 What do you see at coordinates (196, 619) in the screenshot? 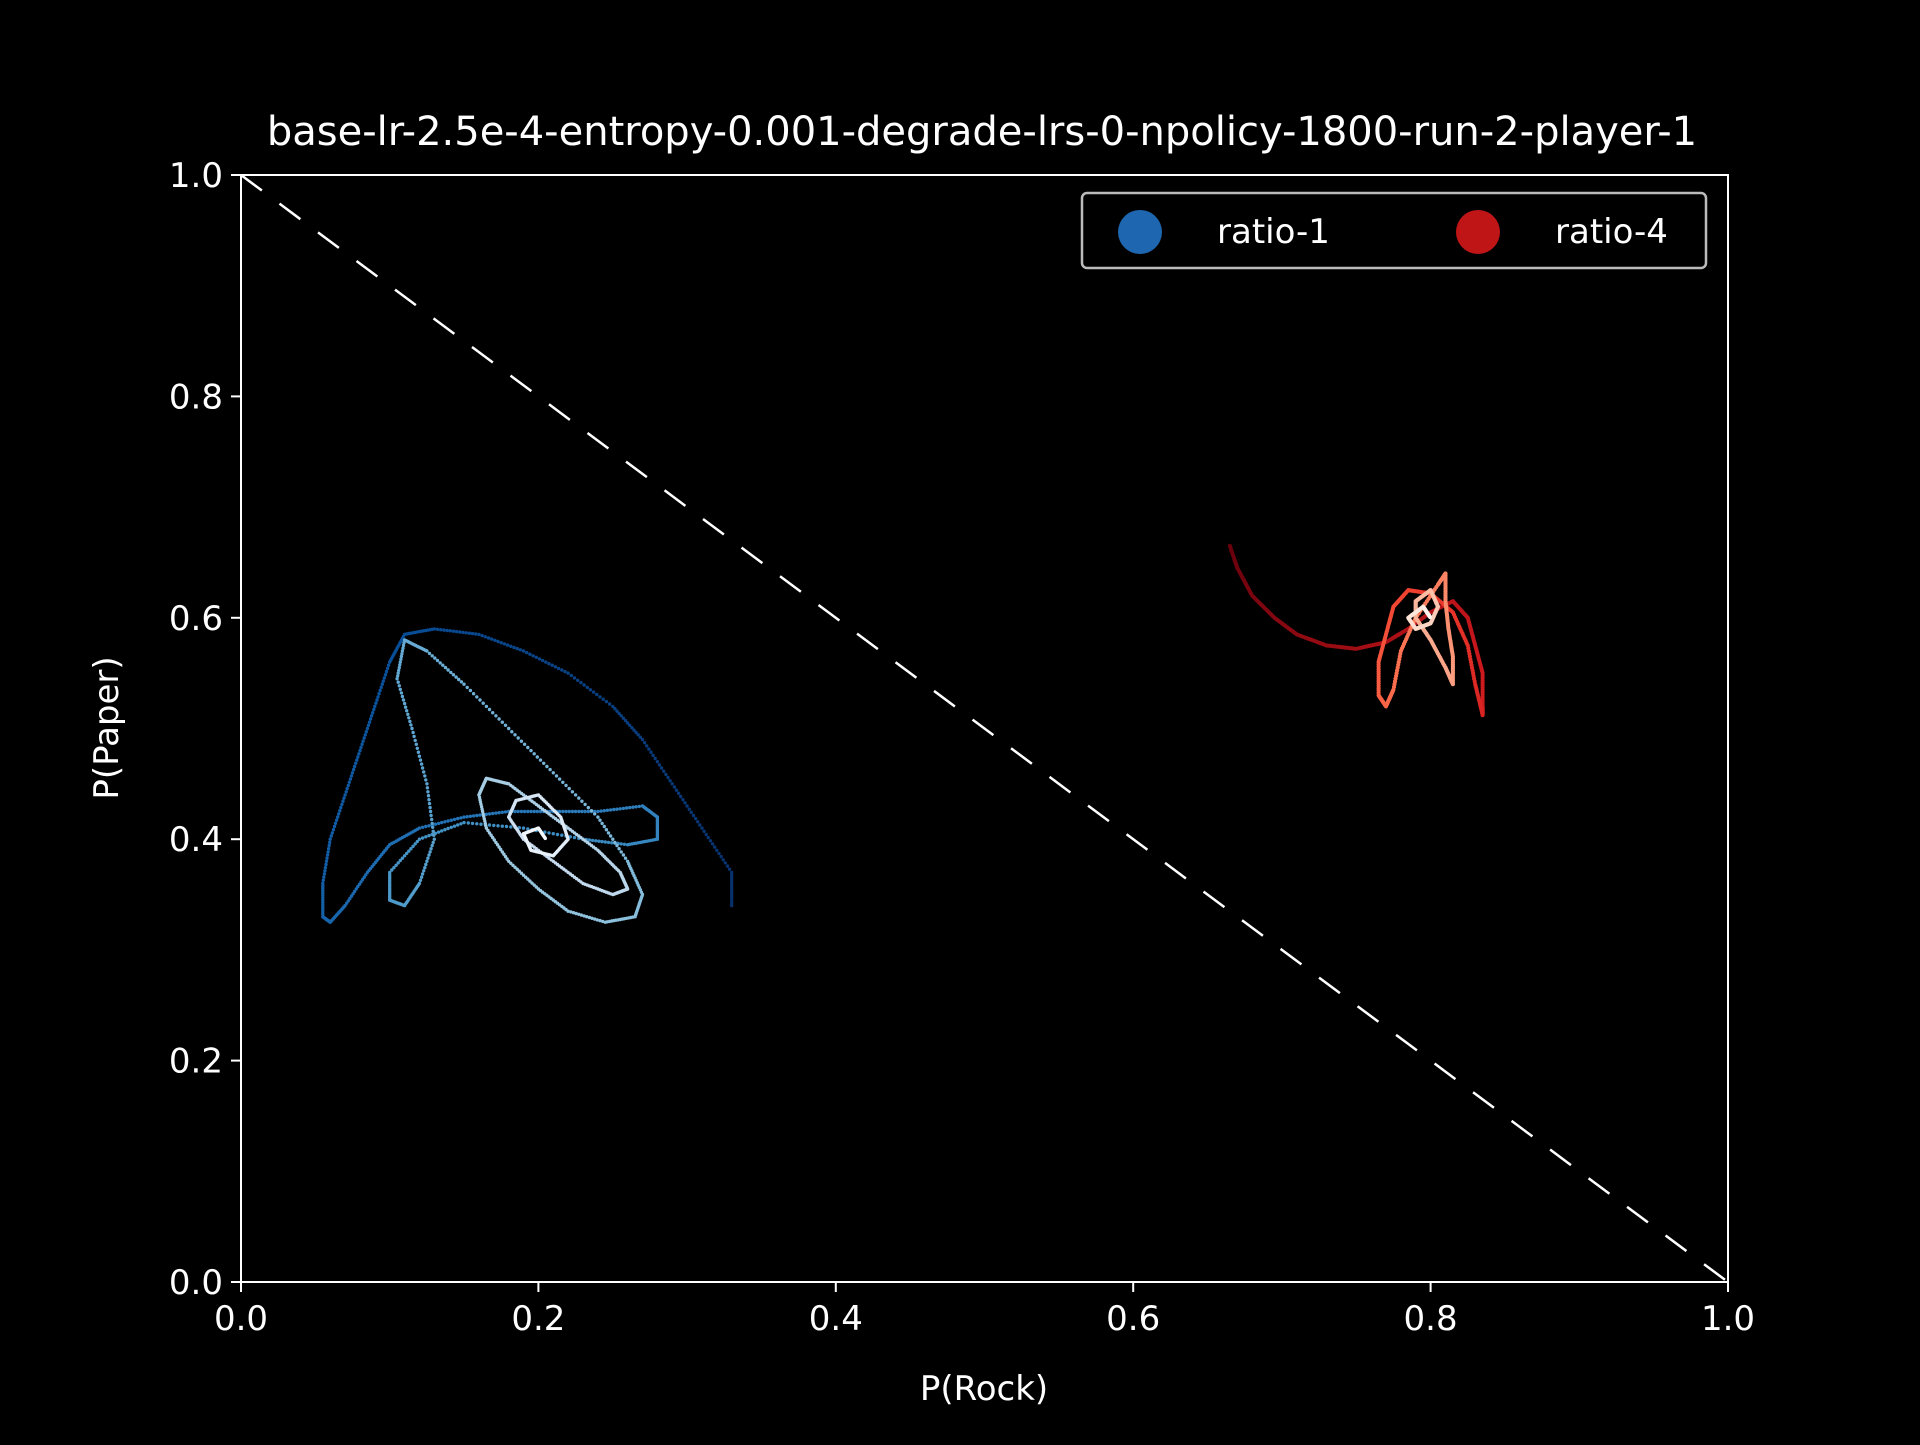
I see `y-tick-label: 0.6` at bounding box center [196, 619].